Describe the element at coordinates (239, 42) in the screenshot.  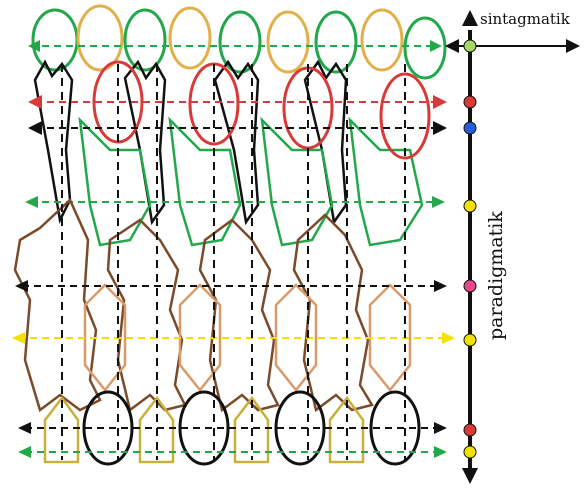
I see `top-ellipse-row` at that location.